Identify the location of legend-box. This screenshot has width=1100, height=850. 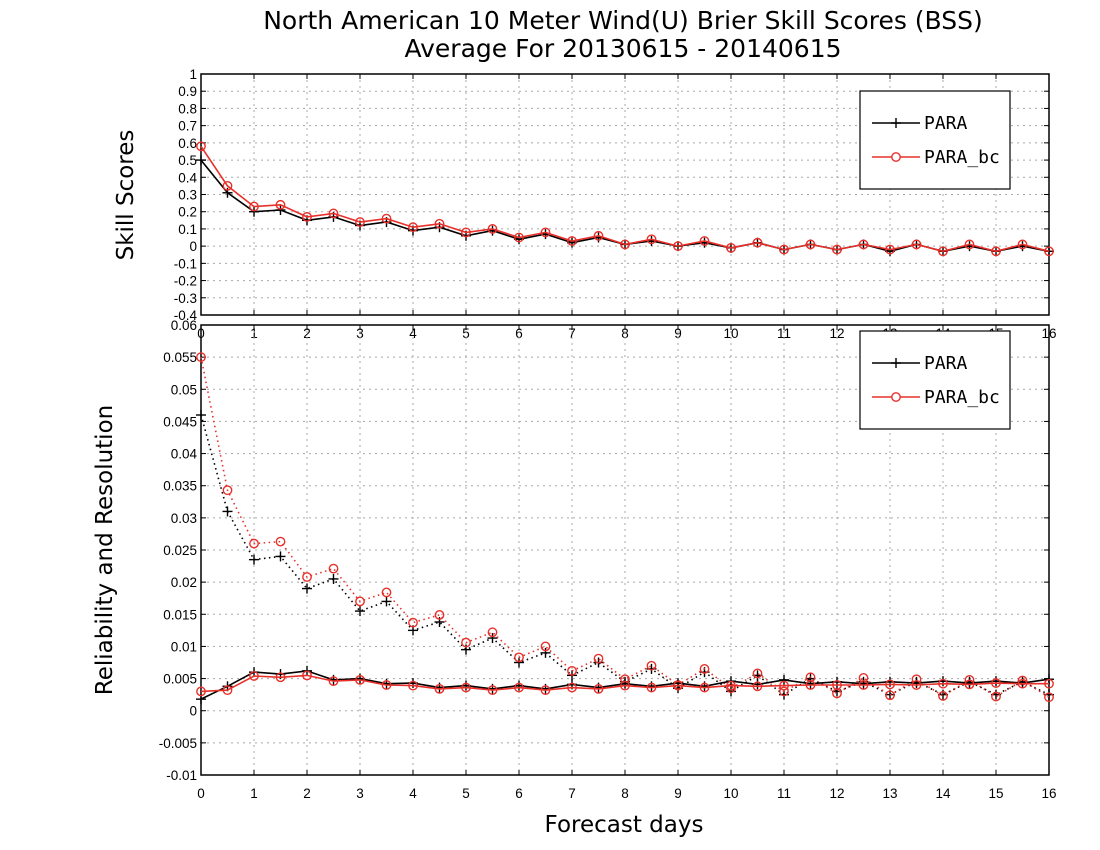
(935, 140).